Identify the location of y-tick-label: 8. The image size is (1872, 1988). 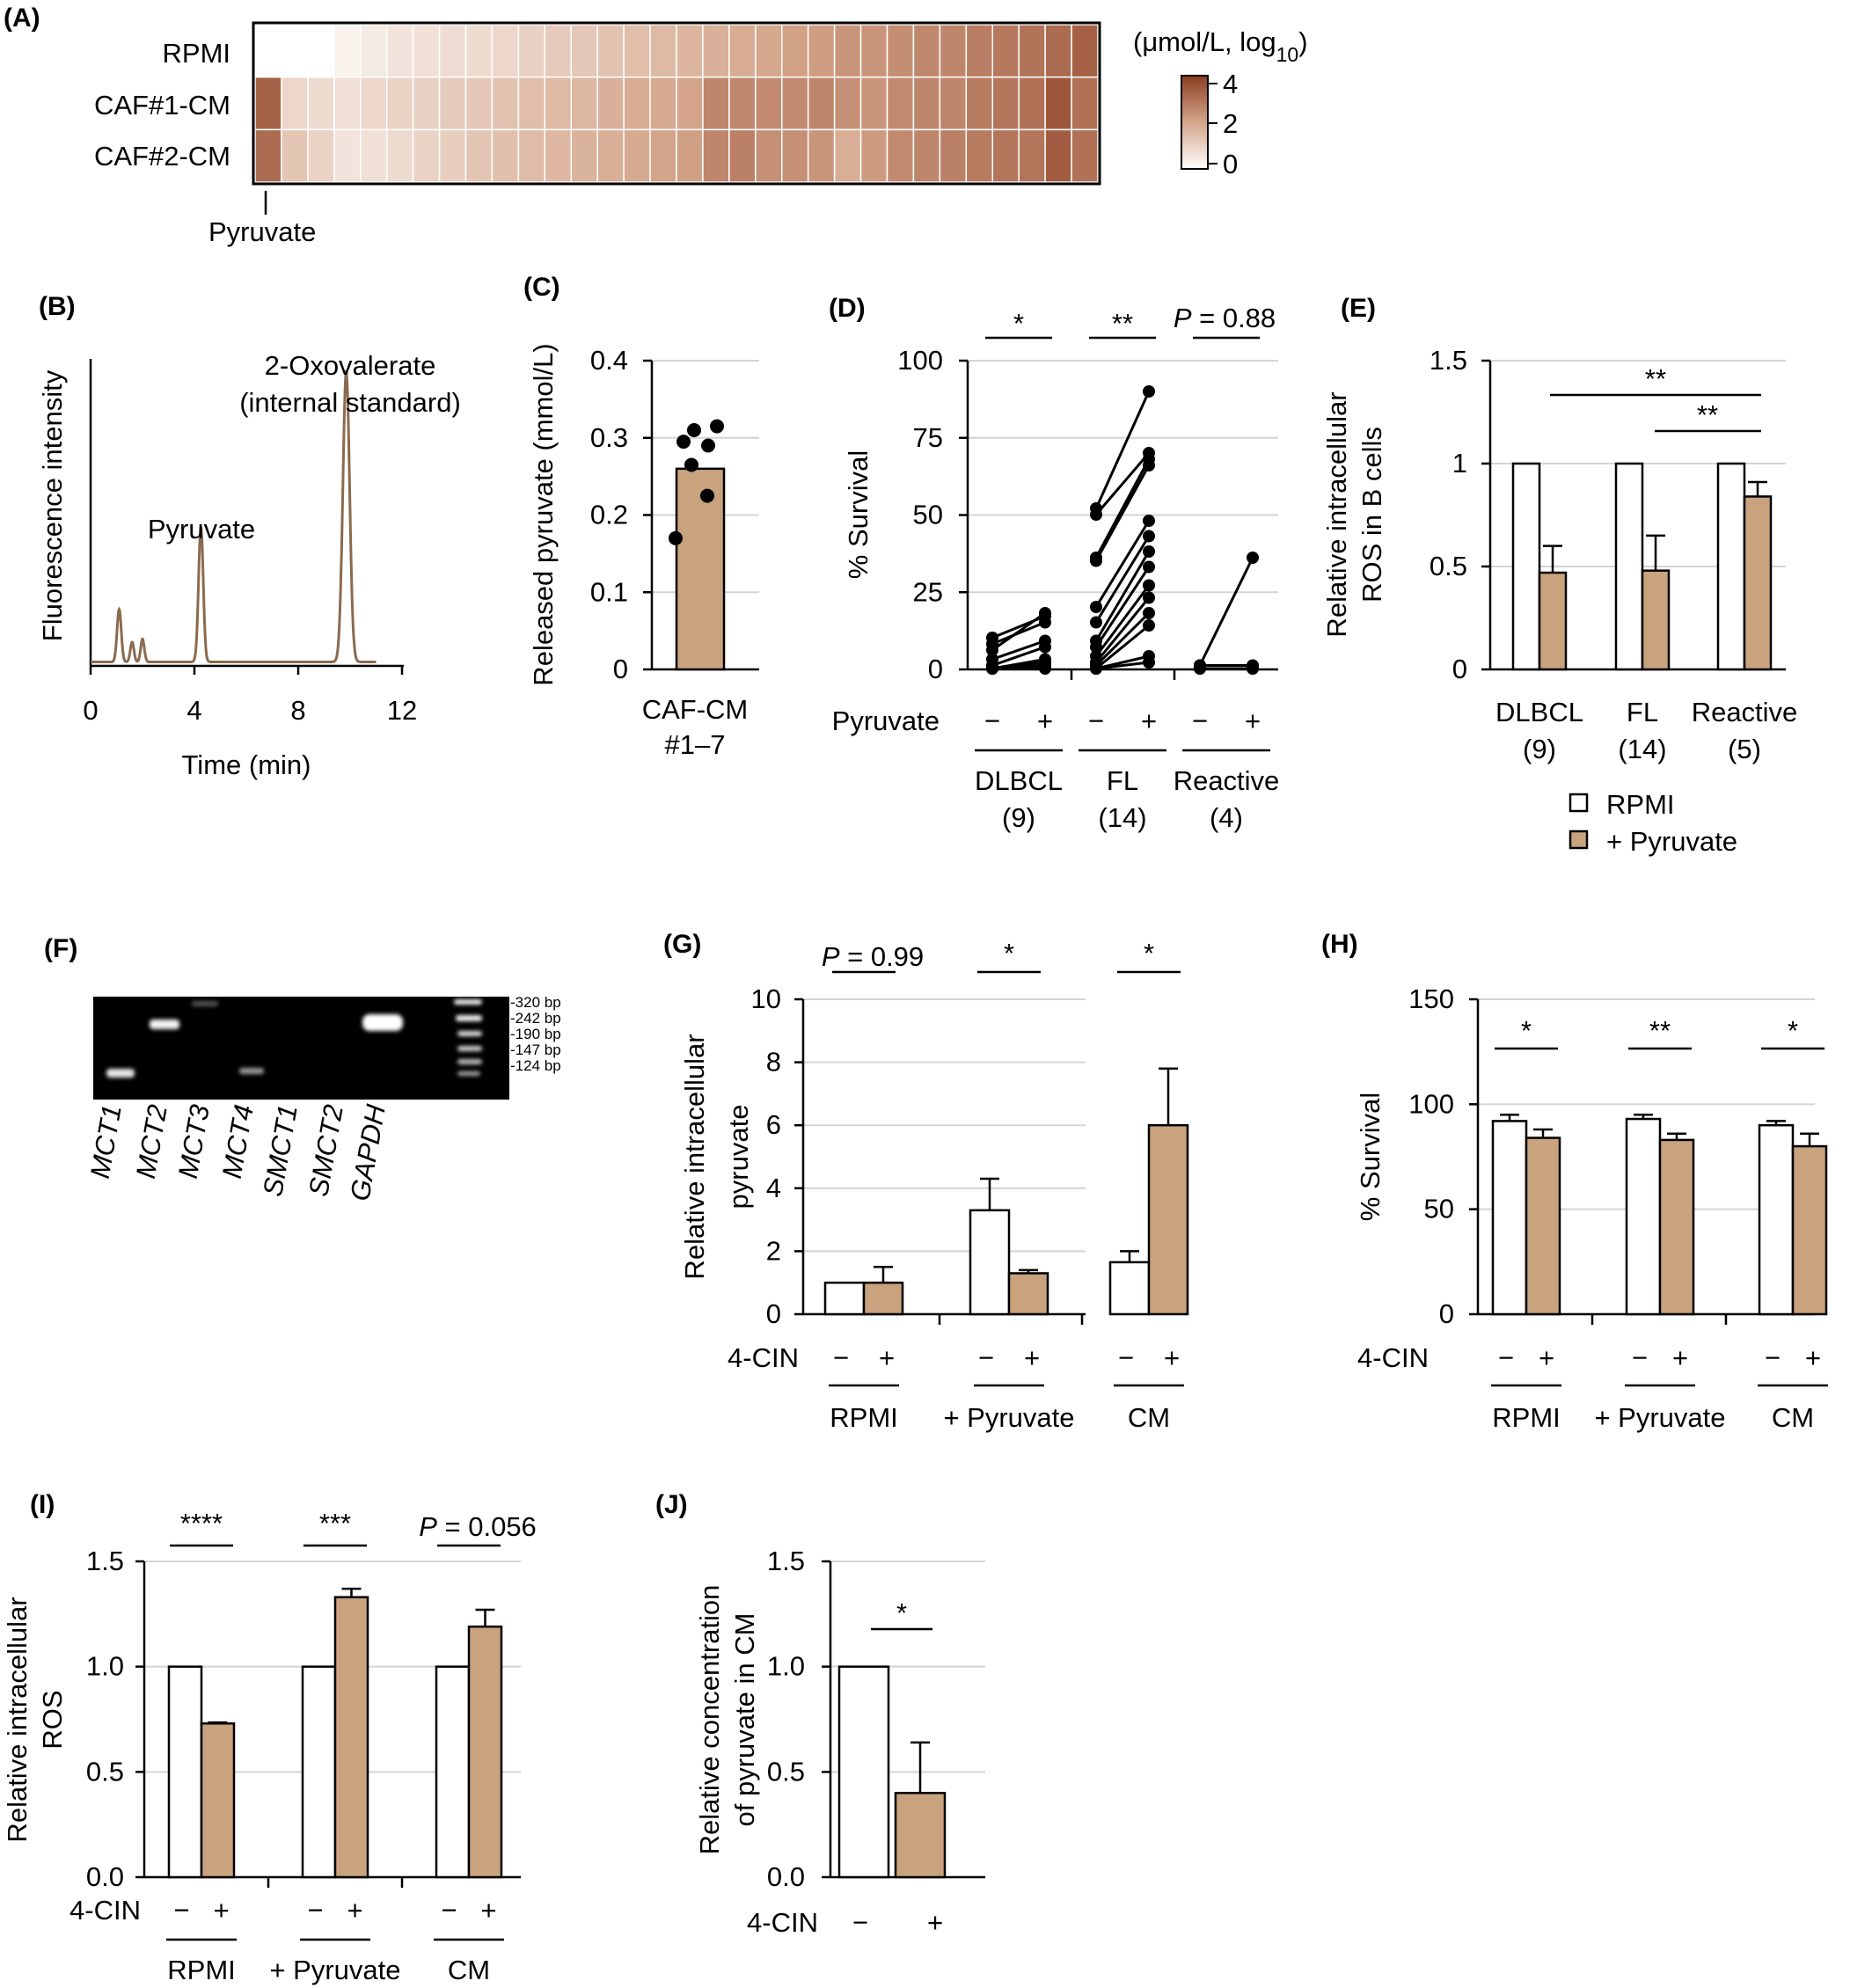
(773, 1062).